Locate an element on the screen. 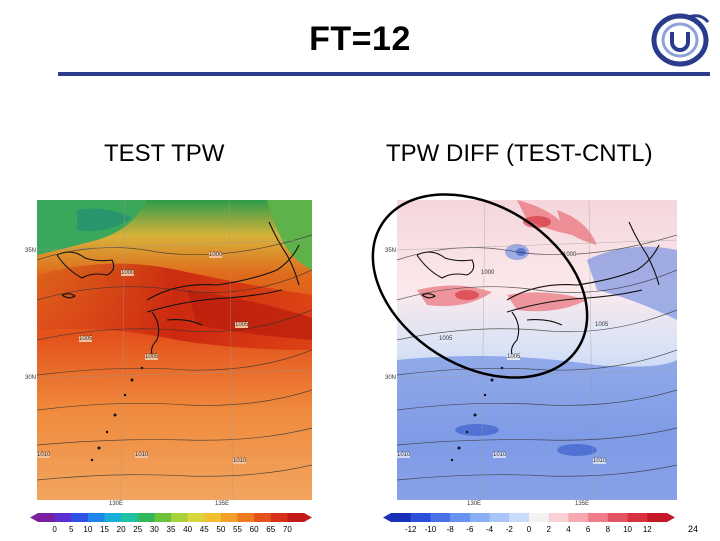 The image size is (720, 541). tpw-diff-colorbar-tick-label: 12 is located at coordinates (647, 529).